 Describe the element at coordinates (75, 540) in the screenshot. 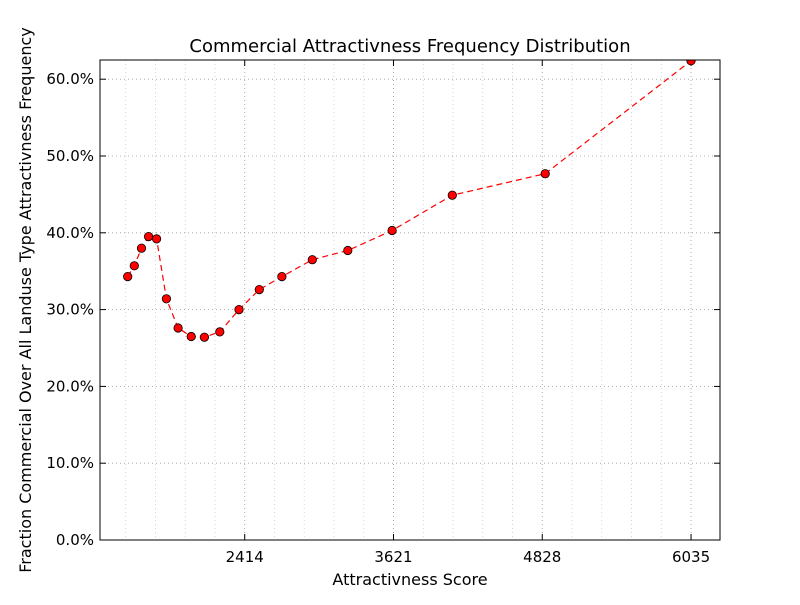

I see `y-tick-label: 0.0%` at that location.